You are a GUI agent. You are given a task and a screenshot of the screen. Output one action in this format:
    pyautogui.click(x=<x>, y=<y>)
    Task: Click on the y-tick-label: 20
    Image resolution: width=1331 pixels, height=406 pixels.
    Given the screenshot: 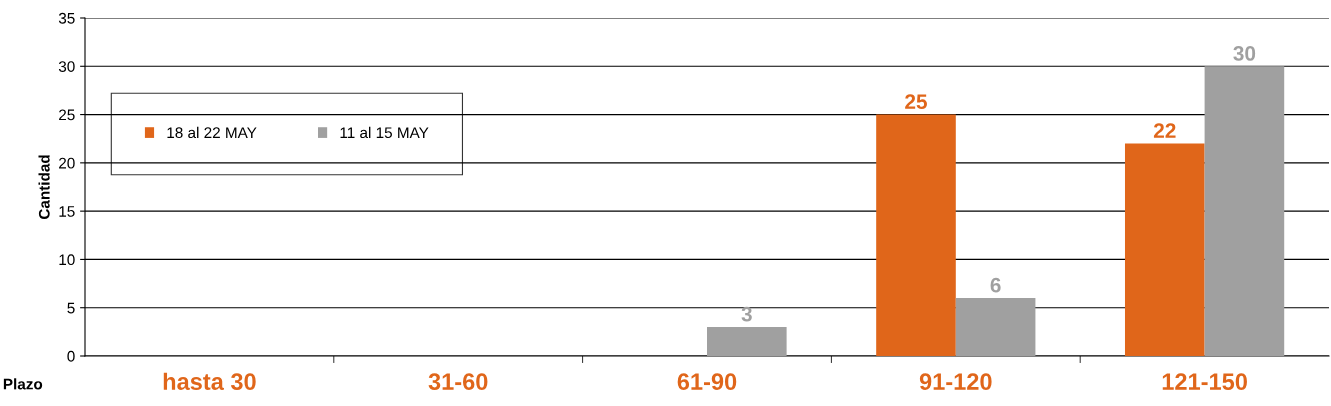 What is the action you would take?
    pyautogui.click(x=67, y=163)
    